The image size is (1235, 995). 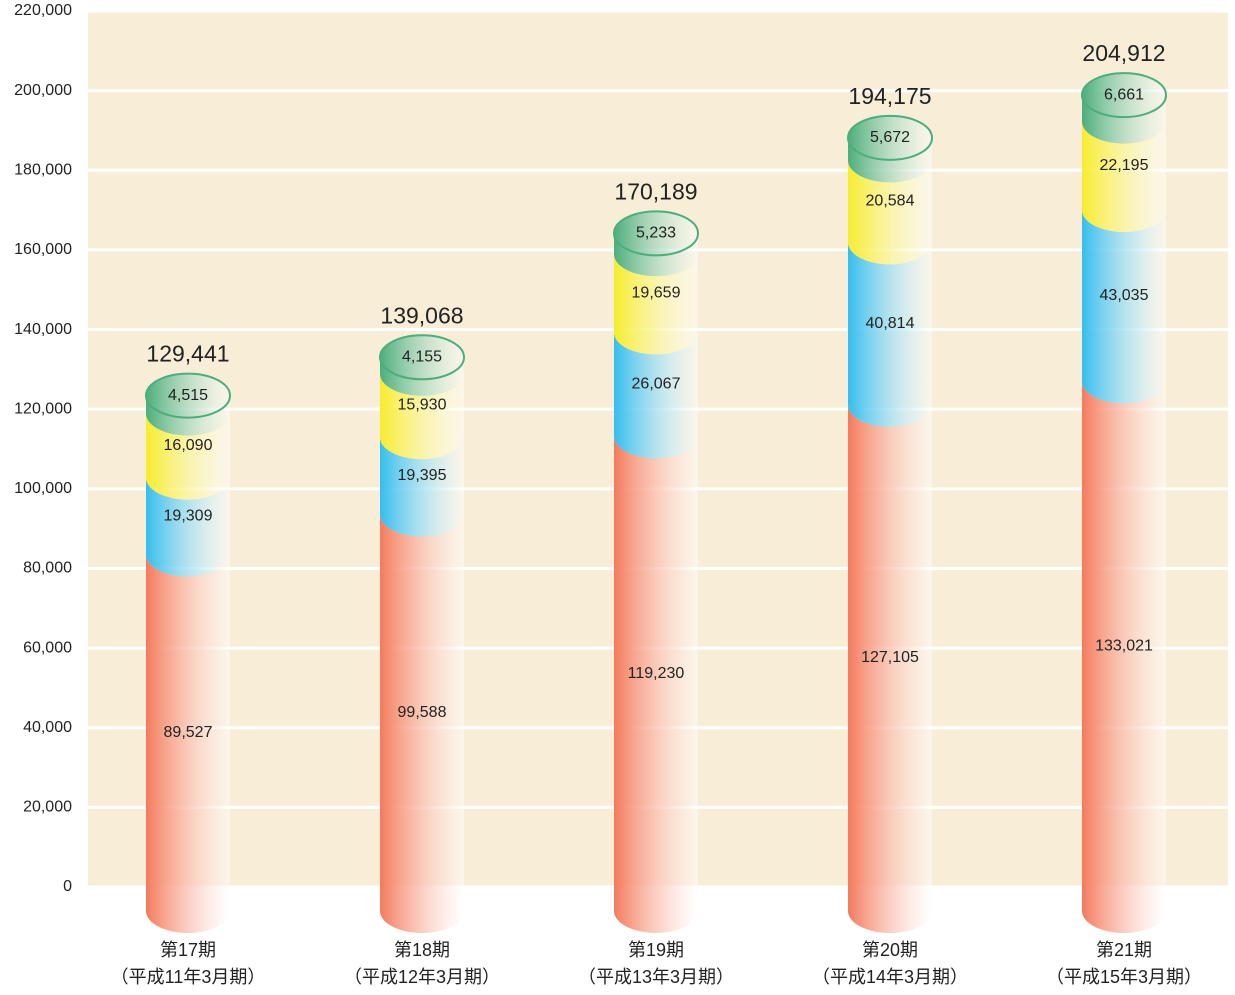 What do you see at coordinates (422, 475) in the screenshot?
I see `value-label: 19,395` at bounding box center [422, 475].